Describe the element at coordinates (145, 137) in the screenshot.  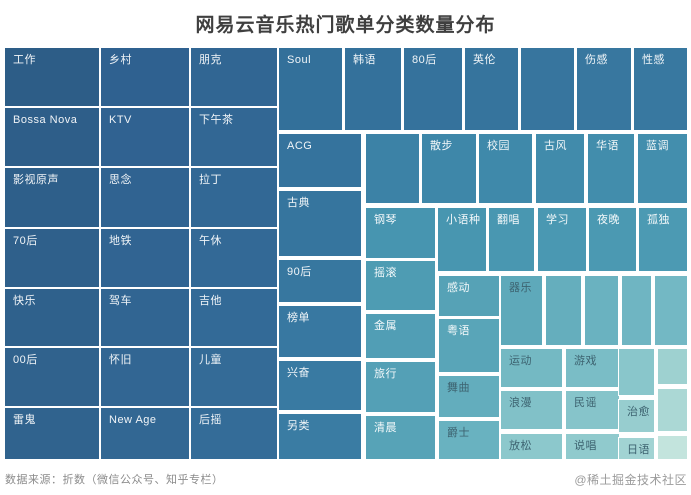
I see `treemap-cell: KTV` at that location.